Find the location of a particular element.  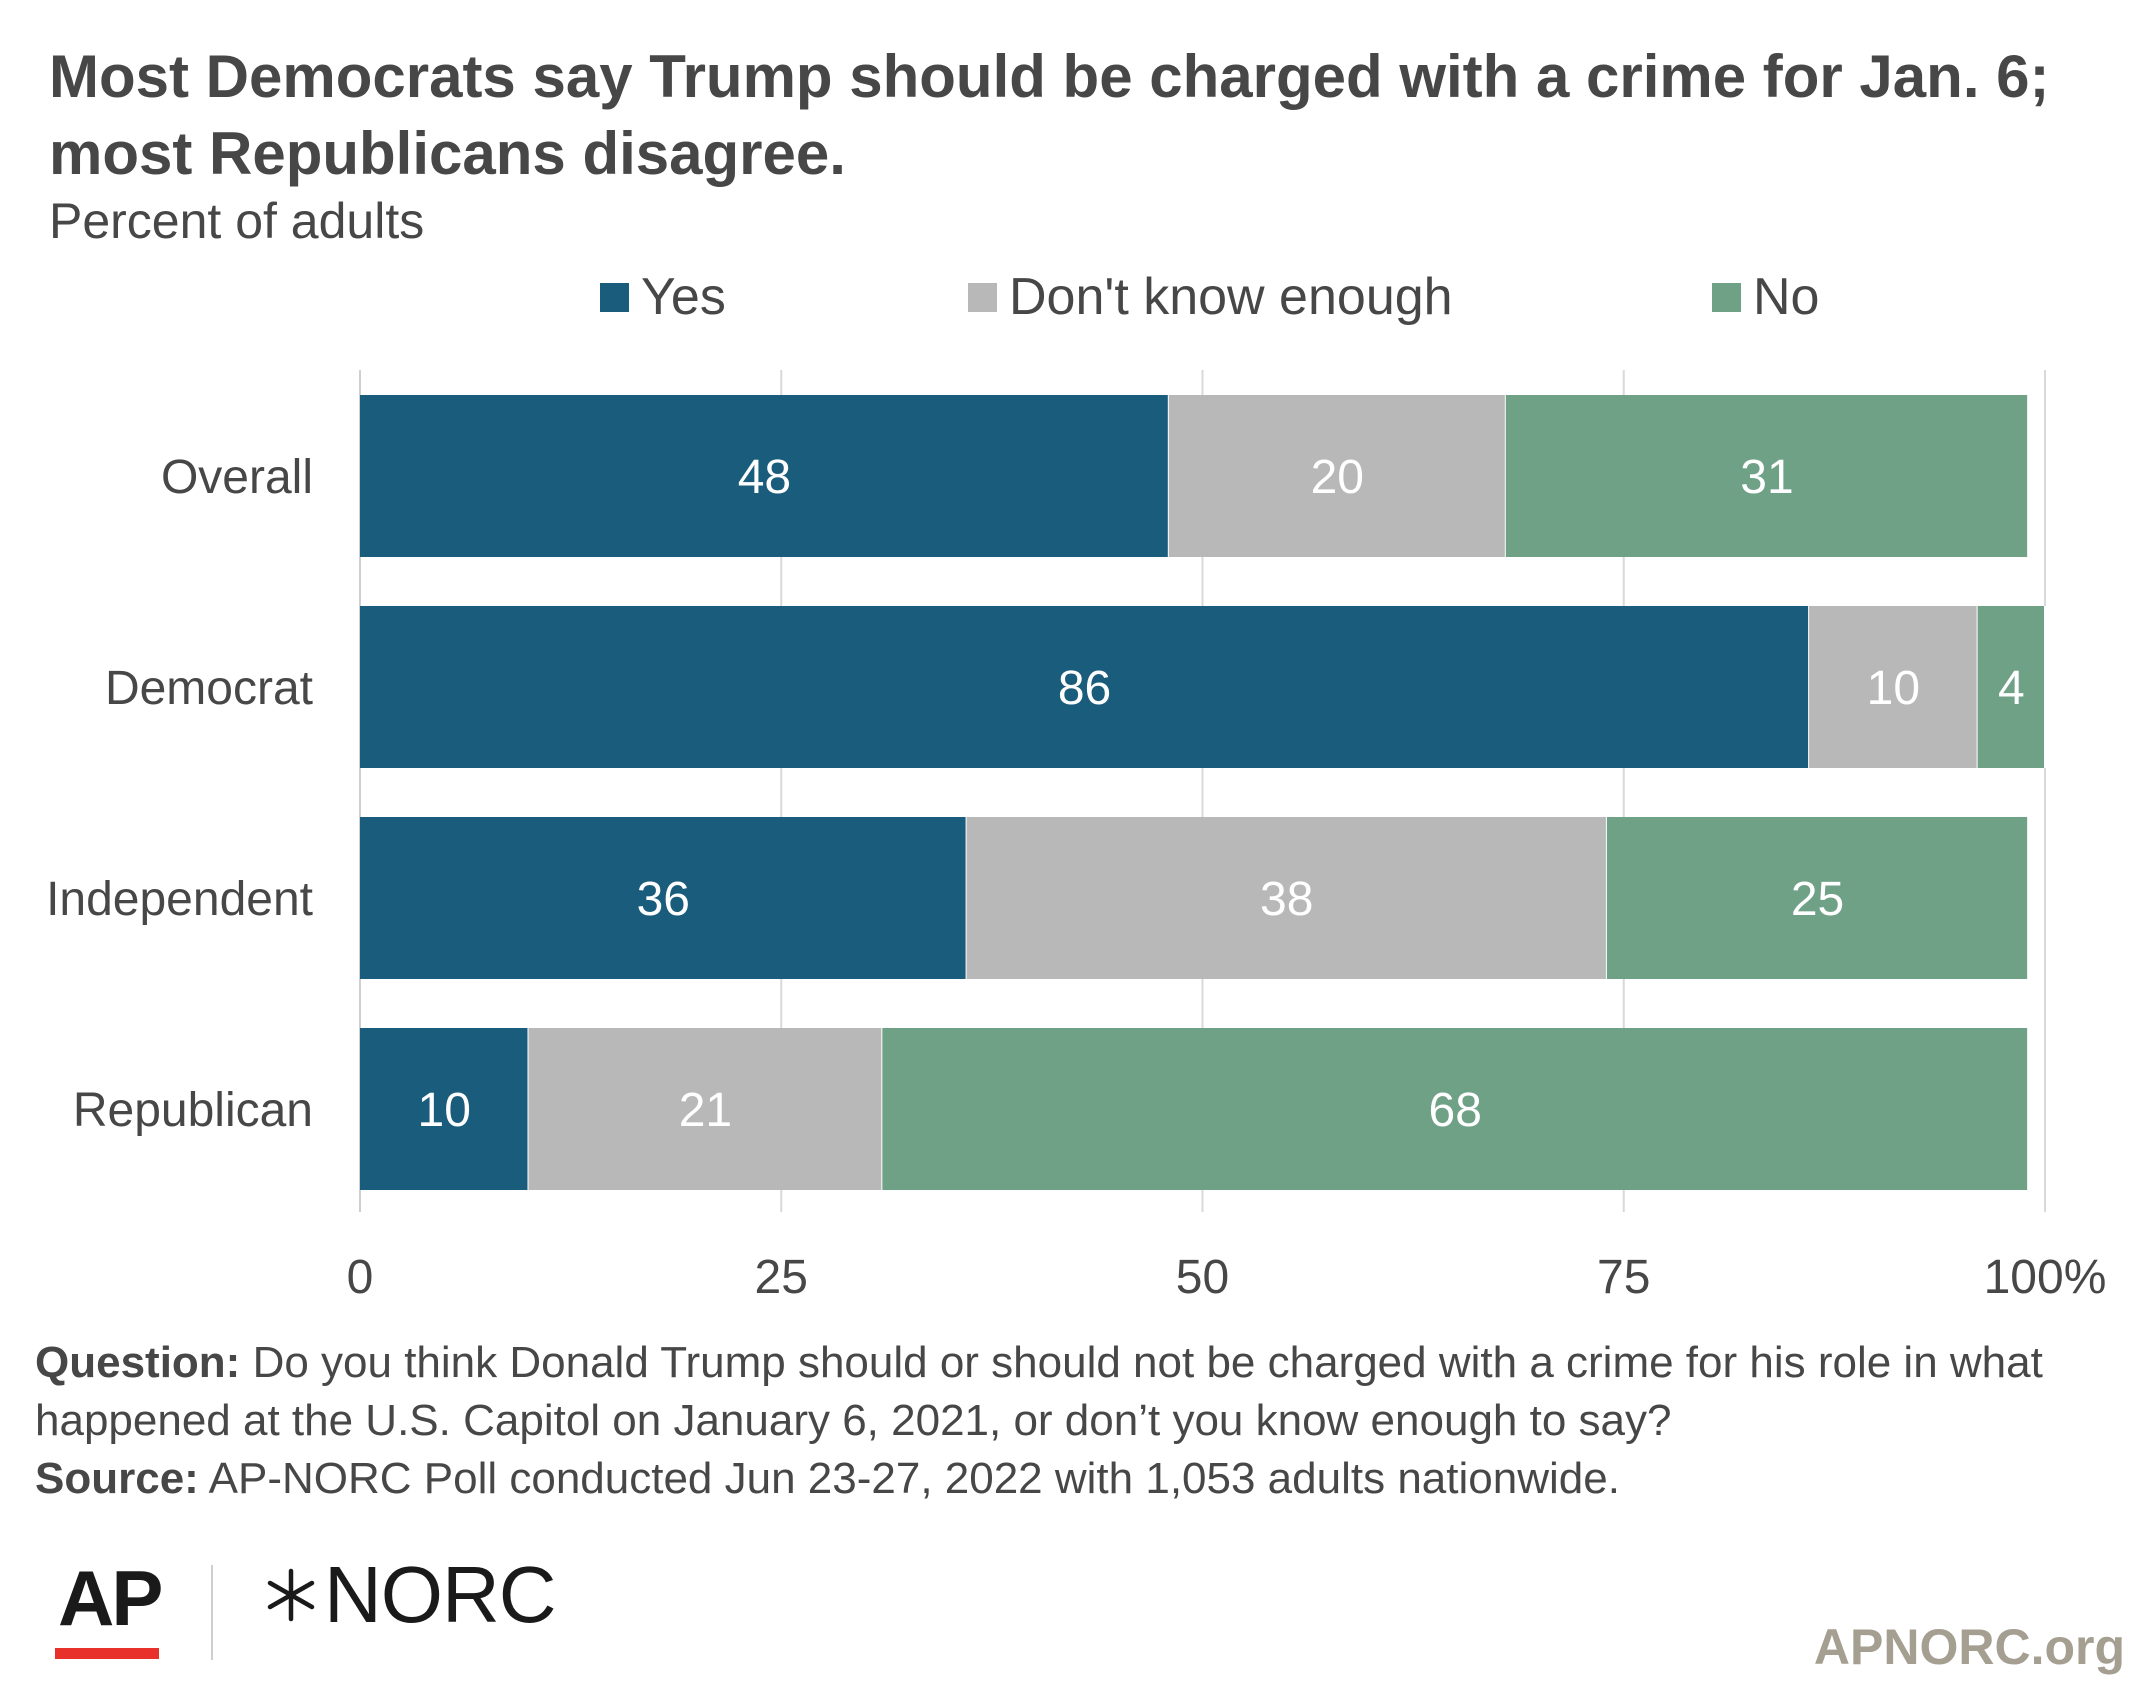

bar-label-democrat-yes: 86 is located at coordinates (1084, 688).